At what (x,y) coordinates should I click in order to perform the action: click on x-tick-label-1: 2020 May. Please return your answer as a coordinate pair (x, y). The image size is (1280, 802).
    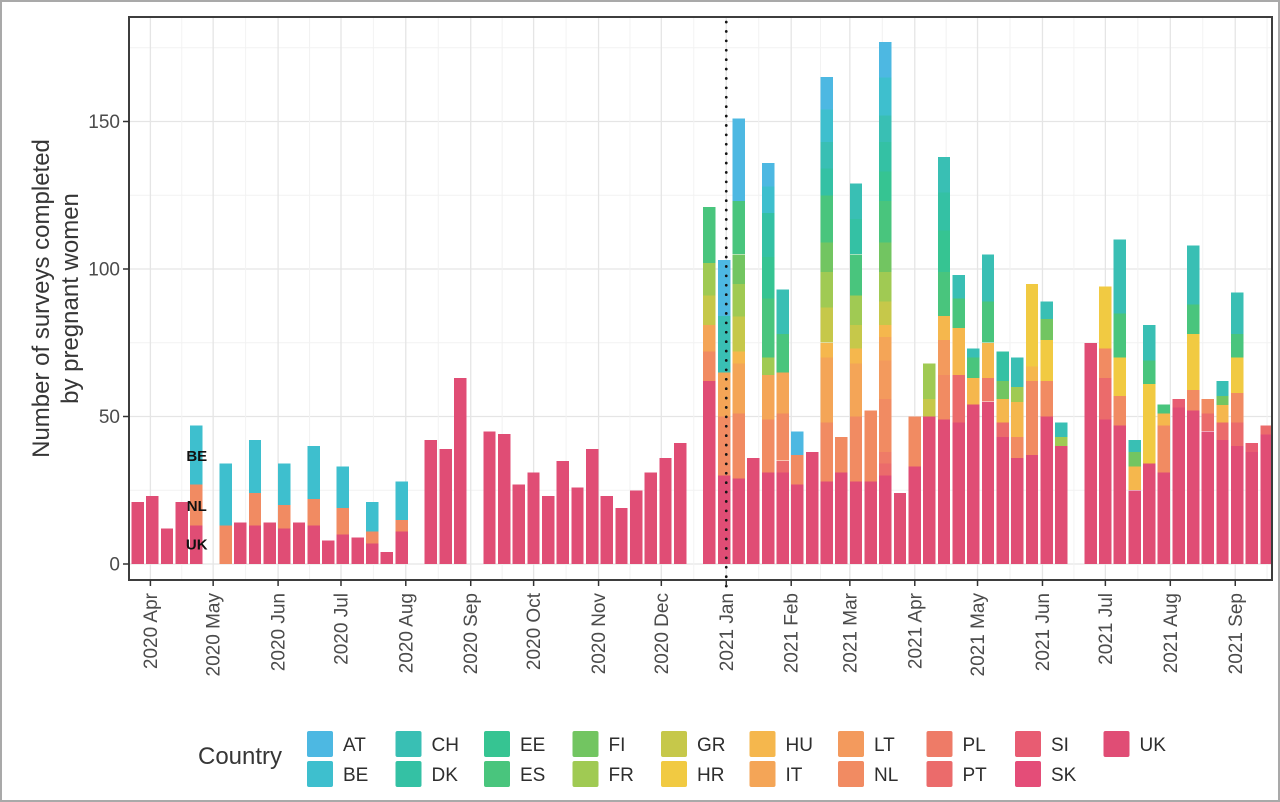
    Looking at the image, I should click on (214, 635).